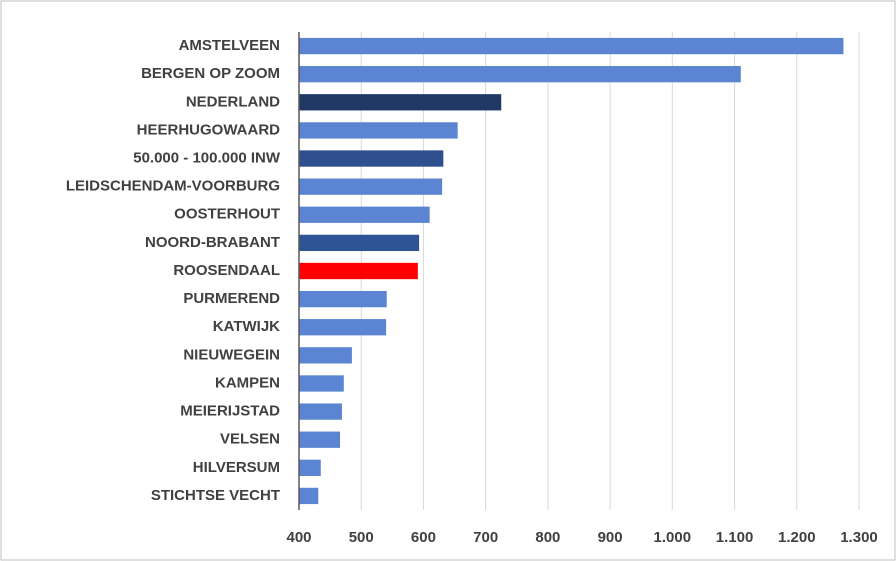 The height and width of the screenshot is (561, 896). What do you see at coordinates (797, 537) in the screenshot?
I see `x-tick-label: 1.200` at bounding box center [797, 537].